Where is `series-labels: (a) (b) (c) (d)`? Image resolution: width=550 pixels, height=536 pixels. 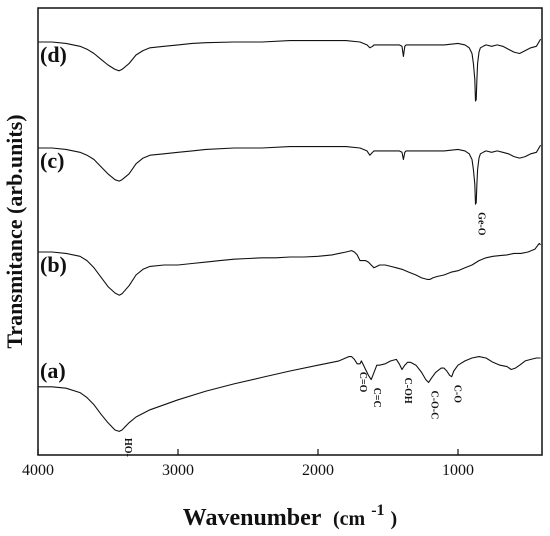
series-labels: (a) (b) (c) (d) is located at coordinates (53, 212).